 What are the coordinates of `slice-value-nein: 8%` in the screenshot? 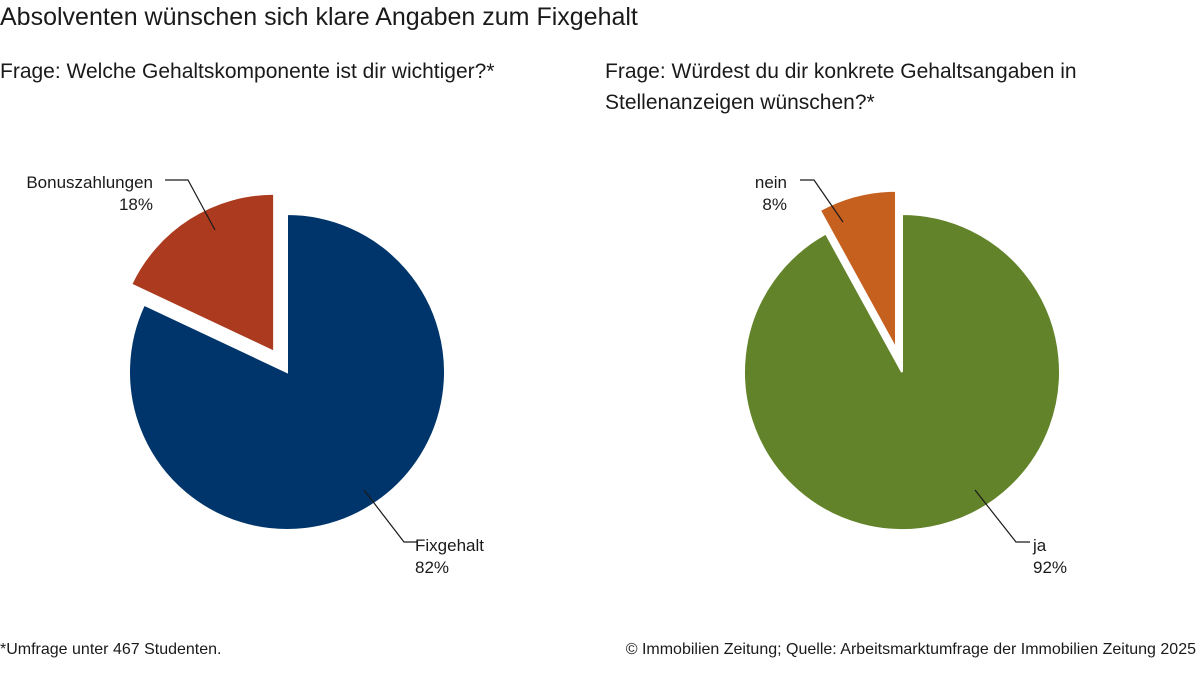 It's located at (774, 204).